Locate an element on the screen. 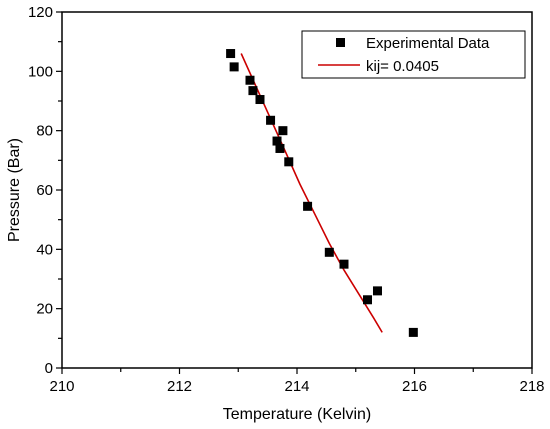 The width and height of the screenshot is (550, 429). legend-marker-experimental is located at coordinates (340, 42).